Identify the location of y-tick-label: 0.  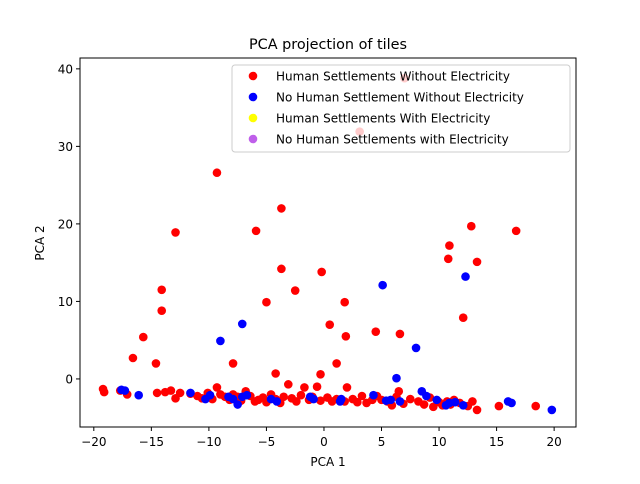
(69, 379).